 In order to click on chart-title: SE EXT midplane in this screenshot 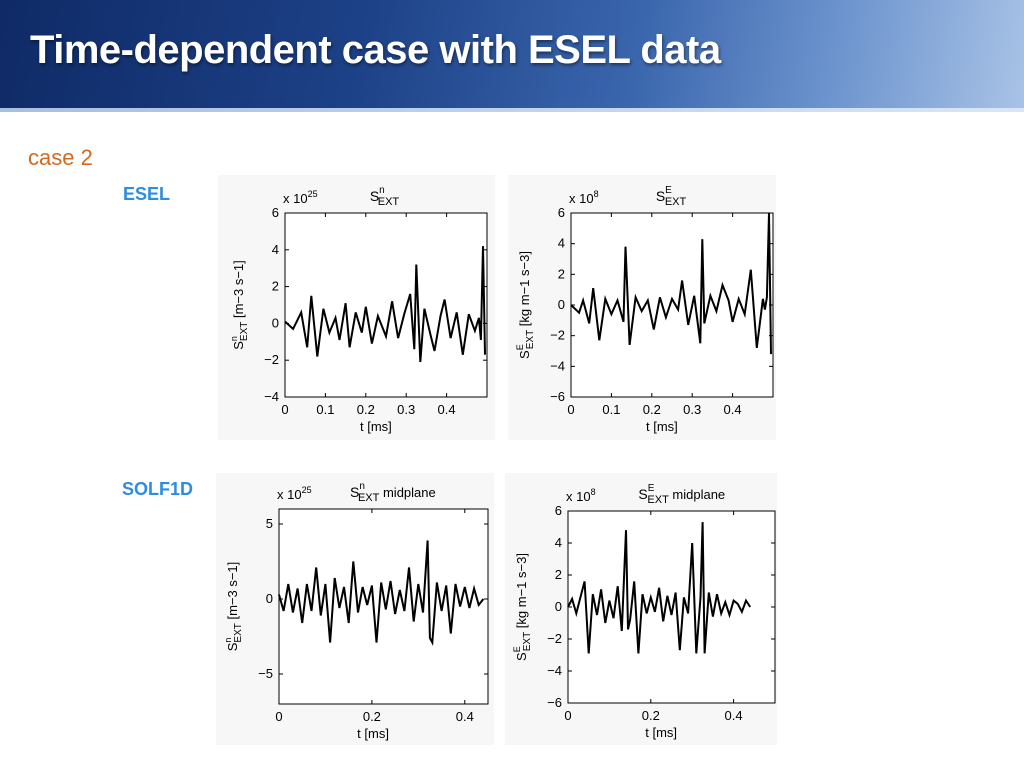, I will do `click(681, 494)`.